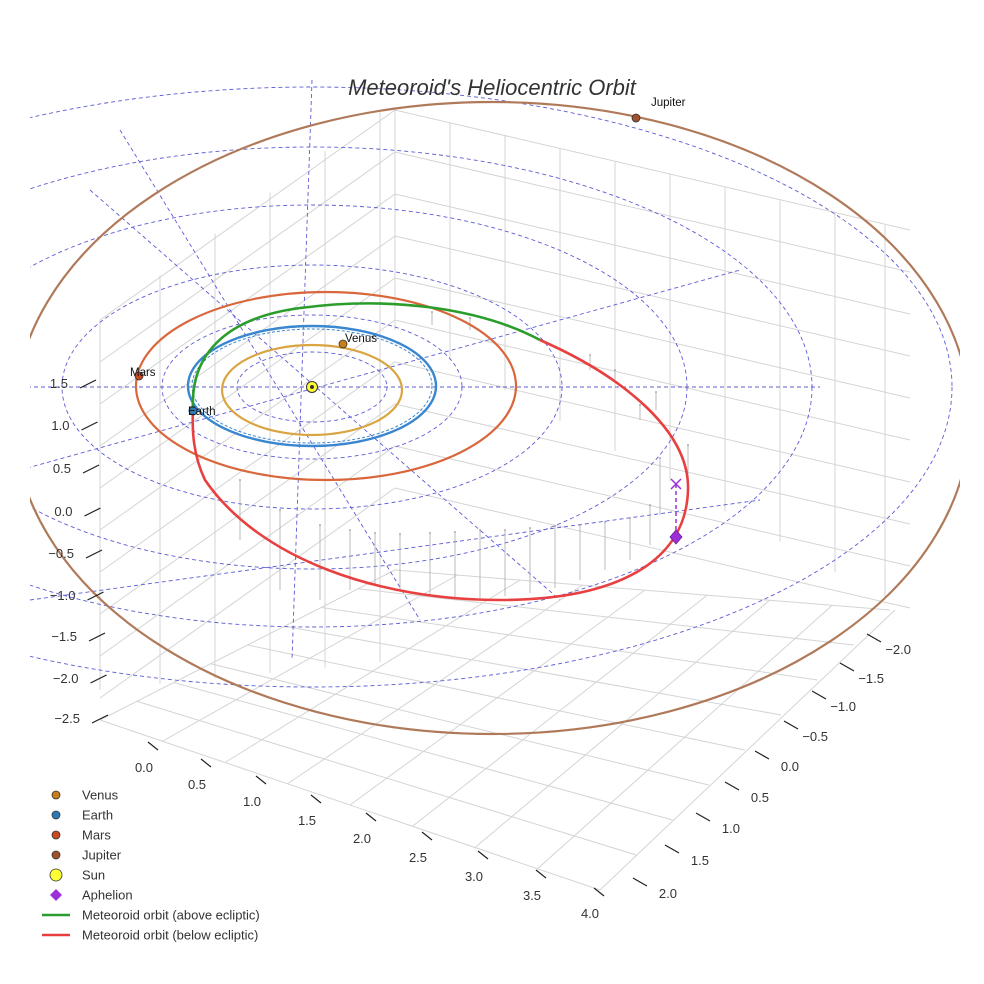 The height and width of the screenshot is (984, 984). I want to click on meteoroid-orbit-below, so click(440, 470).